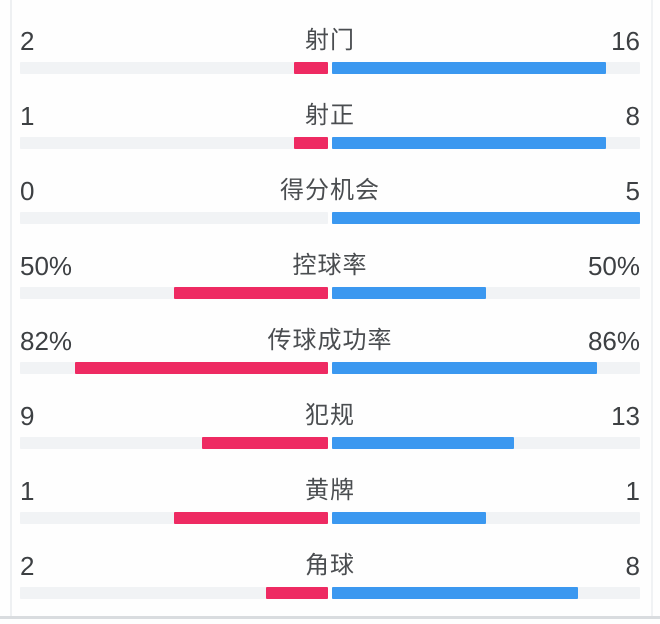 Image resolution: width=660 pixels, height=624 pixels. I want to click on stat-row: 0 得分机会 5, so click(330, 199).